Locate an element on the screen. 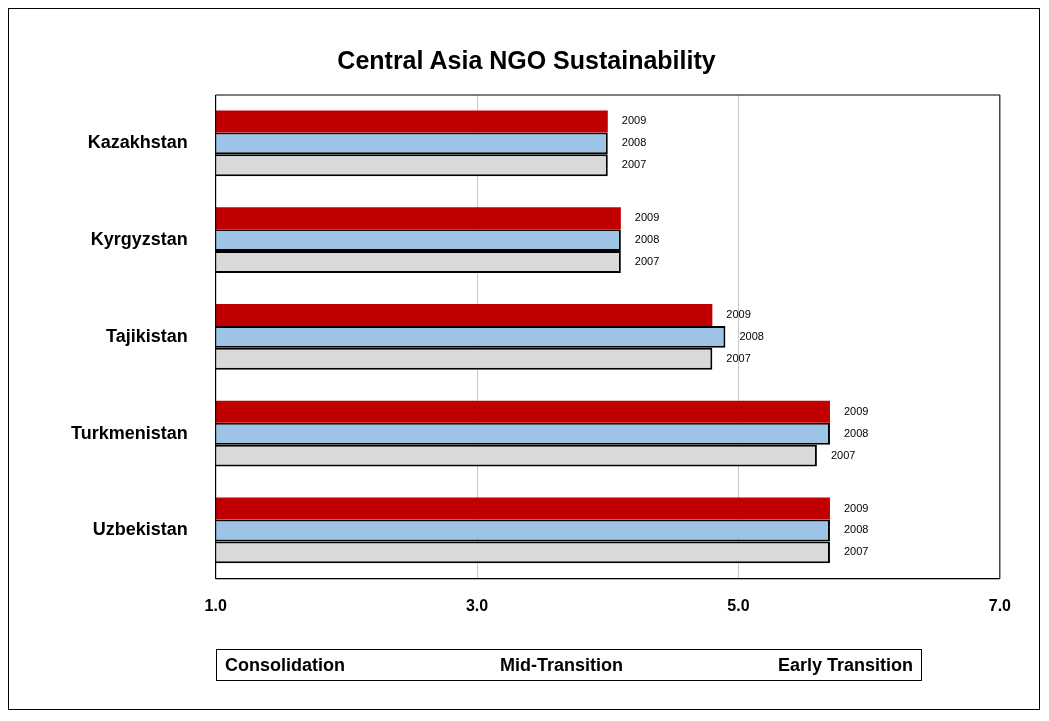  series-label: 2007 is located at coordinates (634, 164).